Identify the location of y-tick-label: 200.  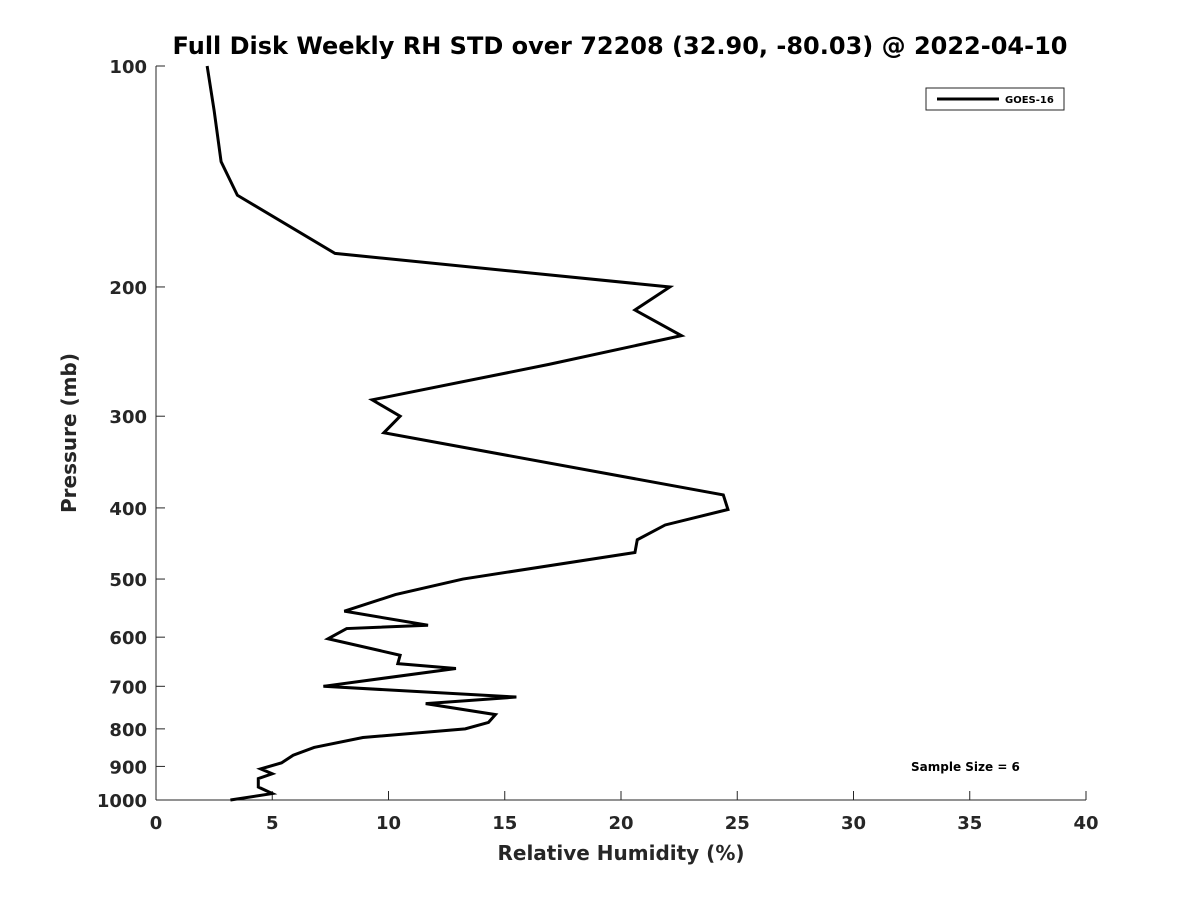
(128, 288).